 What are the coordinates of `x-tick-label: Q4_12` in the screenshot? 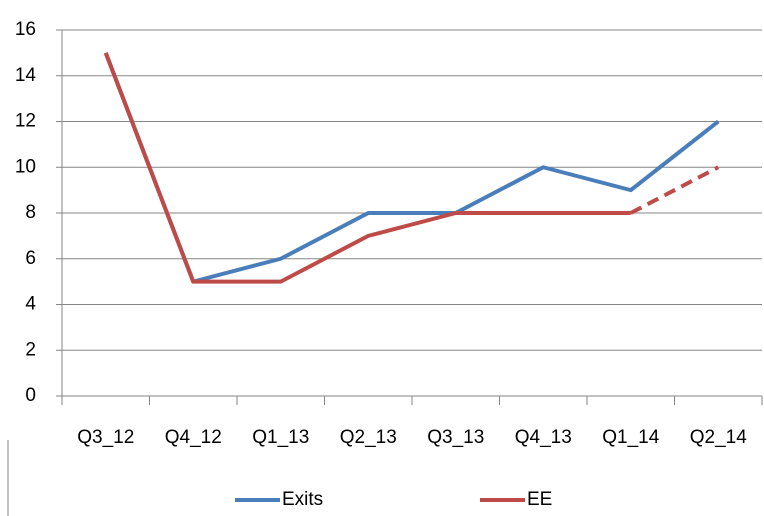 It's located at (193, 437).